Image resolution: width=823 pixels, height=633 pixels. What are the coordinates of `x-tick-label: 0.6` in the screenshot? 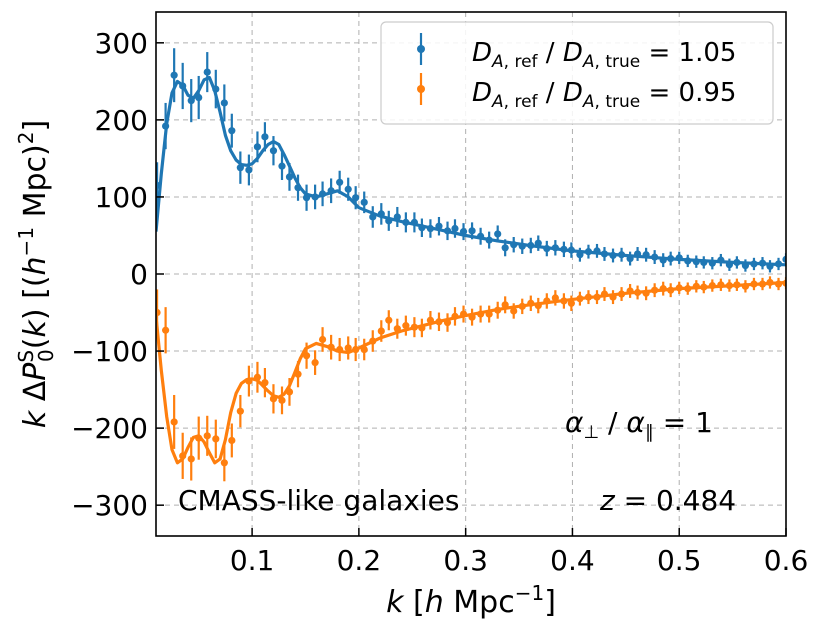 It's located at (786, 560).